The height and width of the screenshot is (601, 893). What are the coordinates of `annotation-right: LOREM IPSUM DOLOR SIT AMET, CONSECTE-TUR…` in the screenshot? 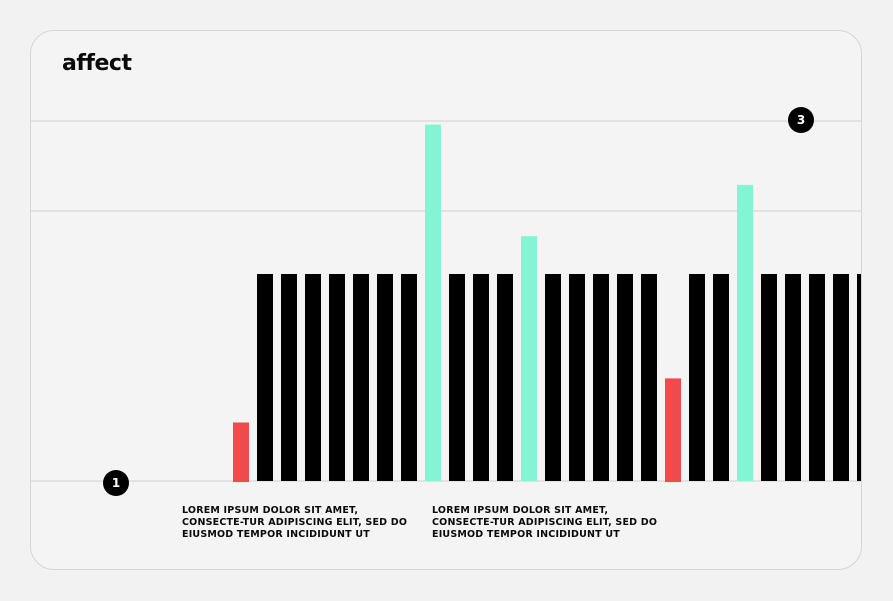 It's located at (545, 522).